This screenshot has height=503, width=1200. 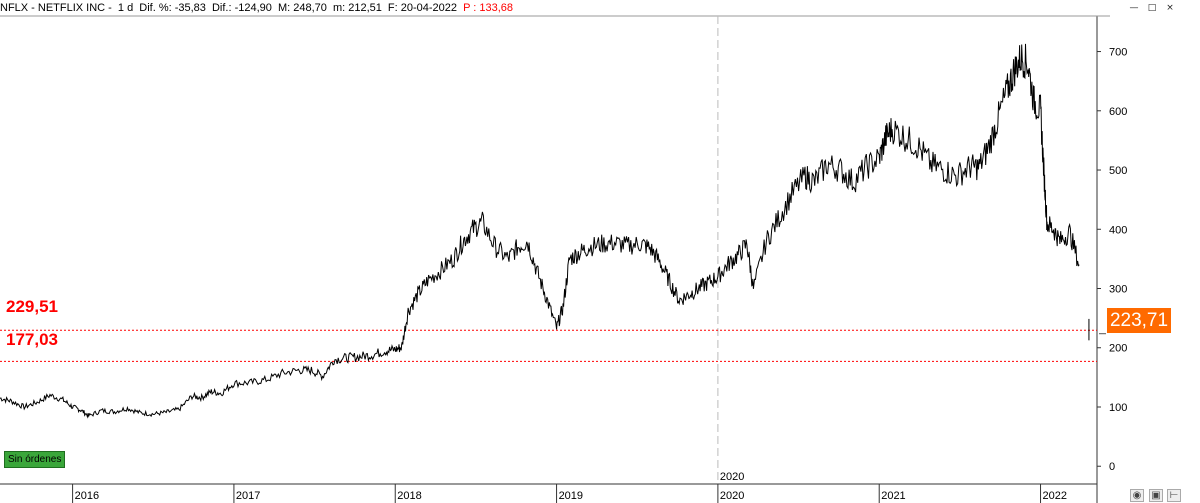 What do you see at coordinates (730, 250) in the screenshot?
I see `year-divider: 2020` at bounding box center [730, 250].